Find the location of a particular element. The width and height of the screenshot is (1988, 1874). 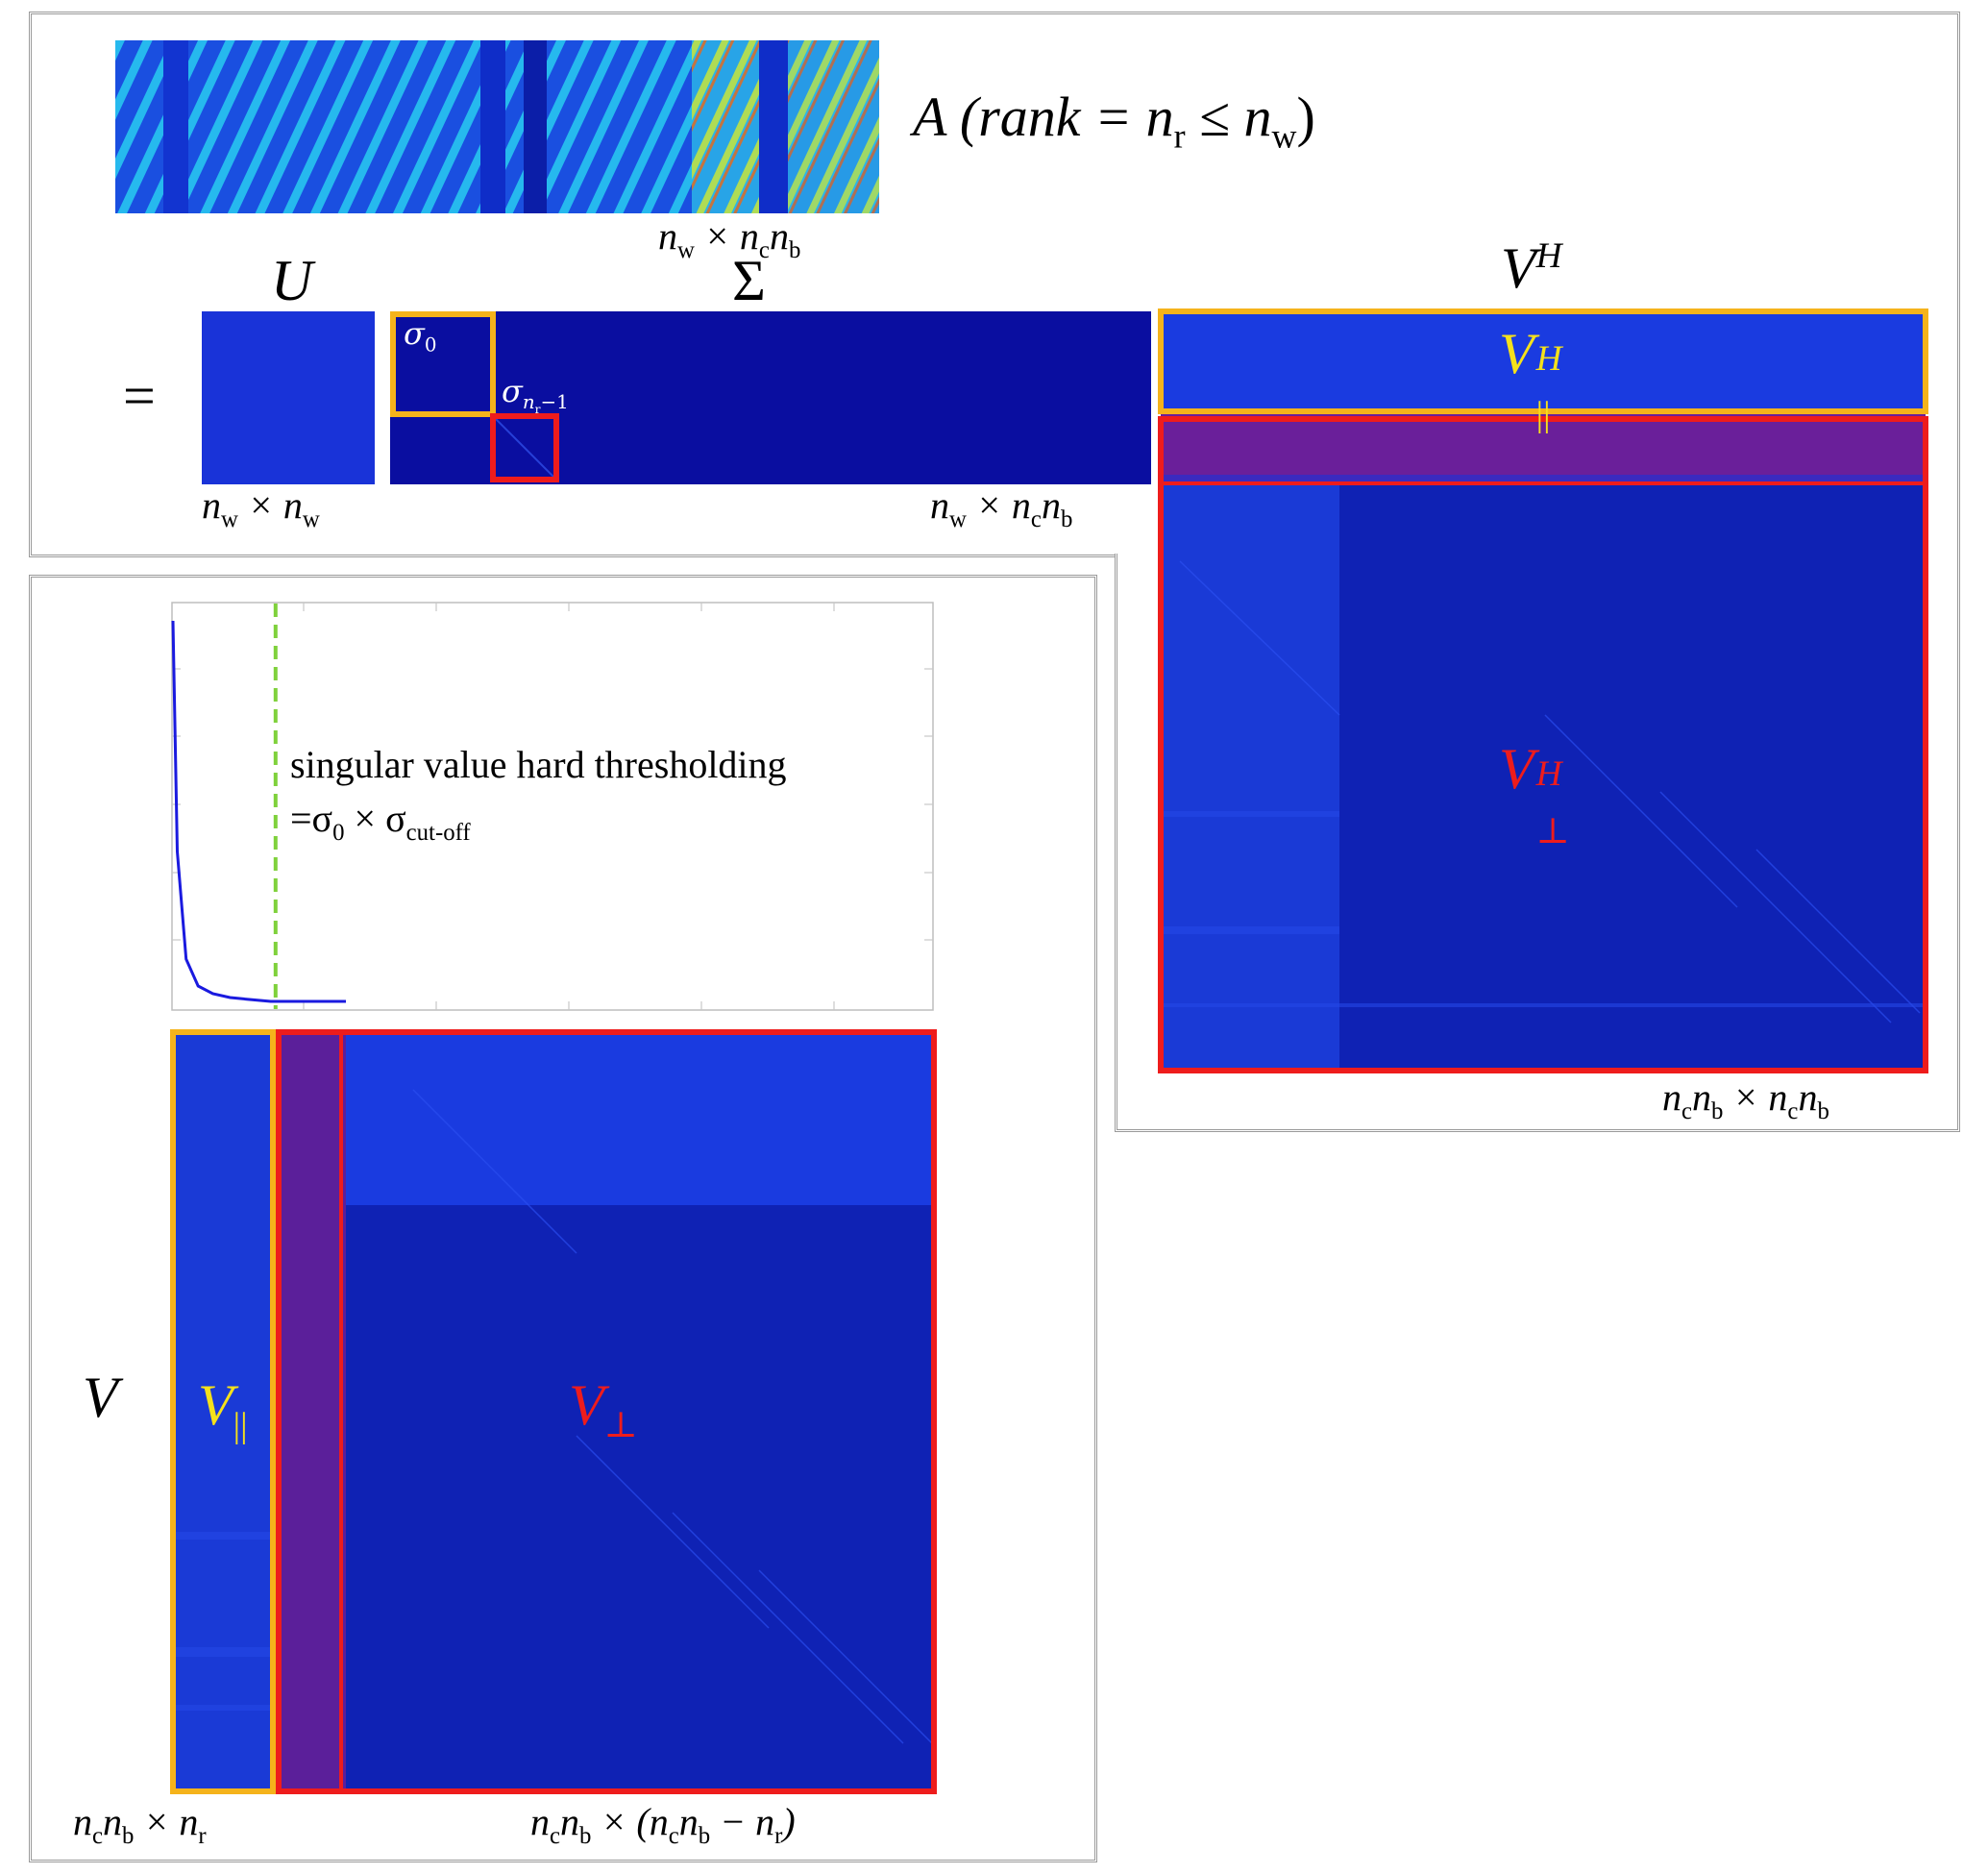

VH-parallel-block is located at coordinates (1543, 361).